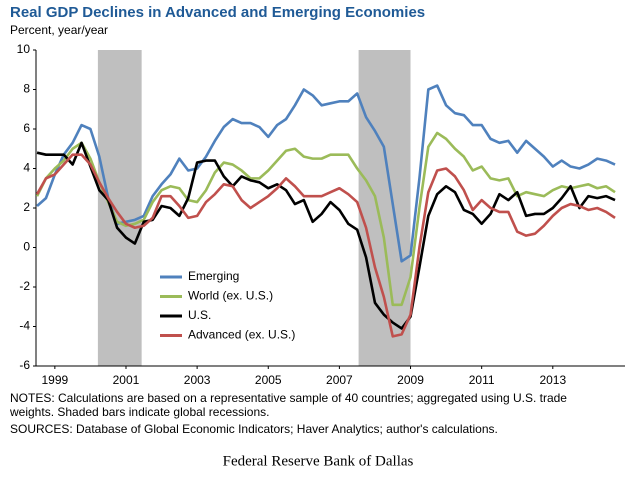  Describe the element at coordinates (482, 380) in the screenshot. I see `x-tick-label: 2011` at that location.